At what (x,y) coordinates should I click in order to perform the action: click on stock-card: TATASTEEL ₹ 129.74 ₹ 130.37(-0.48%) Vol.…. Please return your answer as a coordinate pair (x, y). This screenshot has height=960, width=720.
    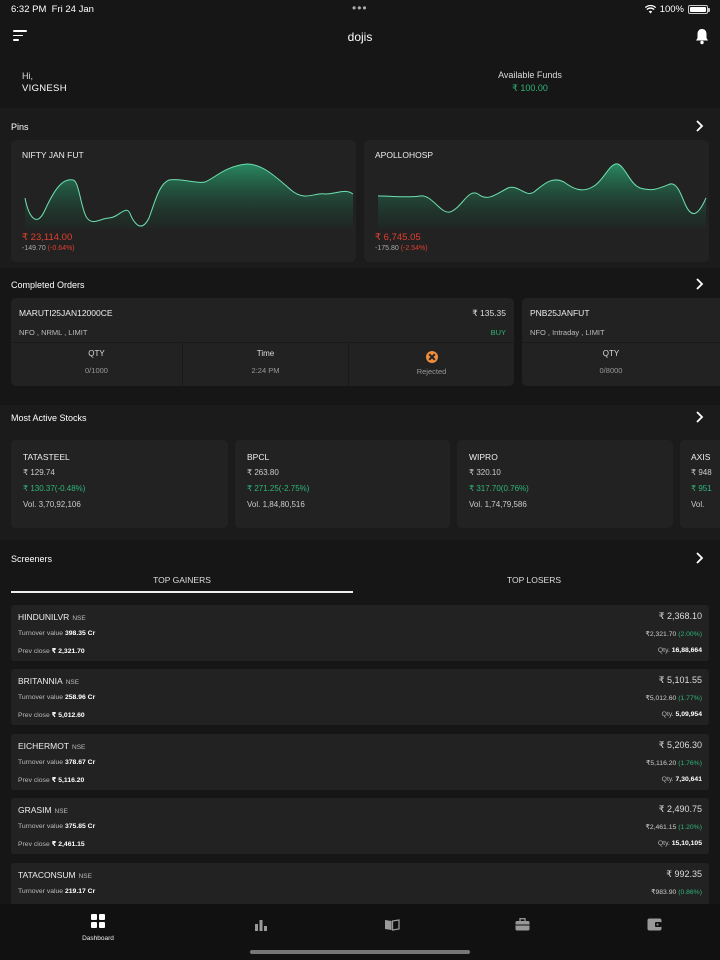
    Looking at the image, I should click on (119, 484).